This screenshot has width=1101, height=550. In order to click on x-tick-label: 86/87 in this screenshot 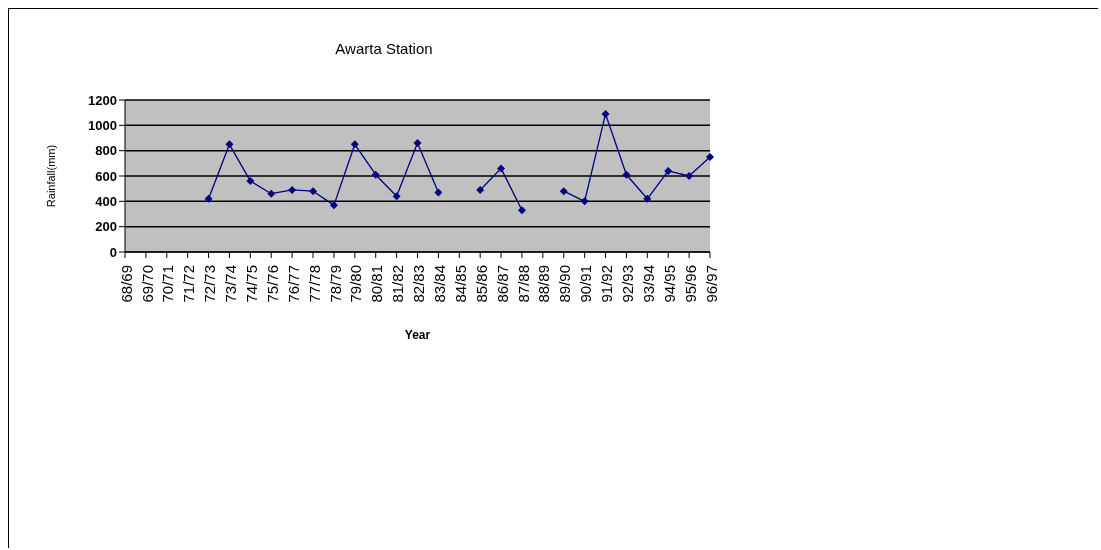, I will do `click(502, 284)`.